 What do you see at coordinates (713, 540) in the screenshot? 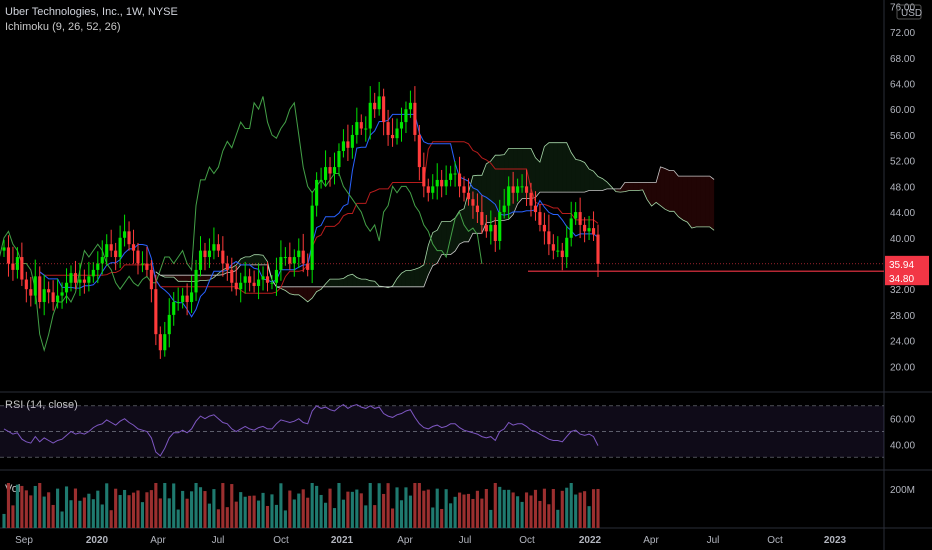
I see `time-tick-label: Jul` at bounding box center [713, 540].